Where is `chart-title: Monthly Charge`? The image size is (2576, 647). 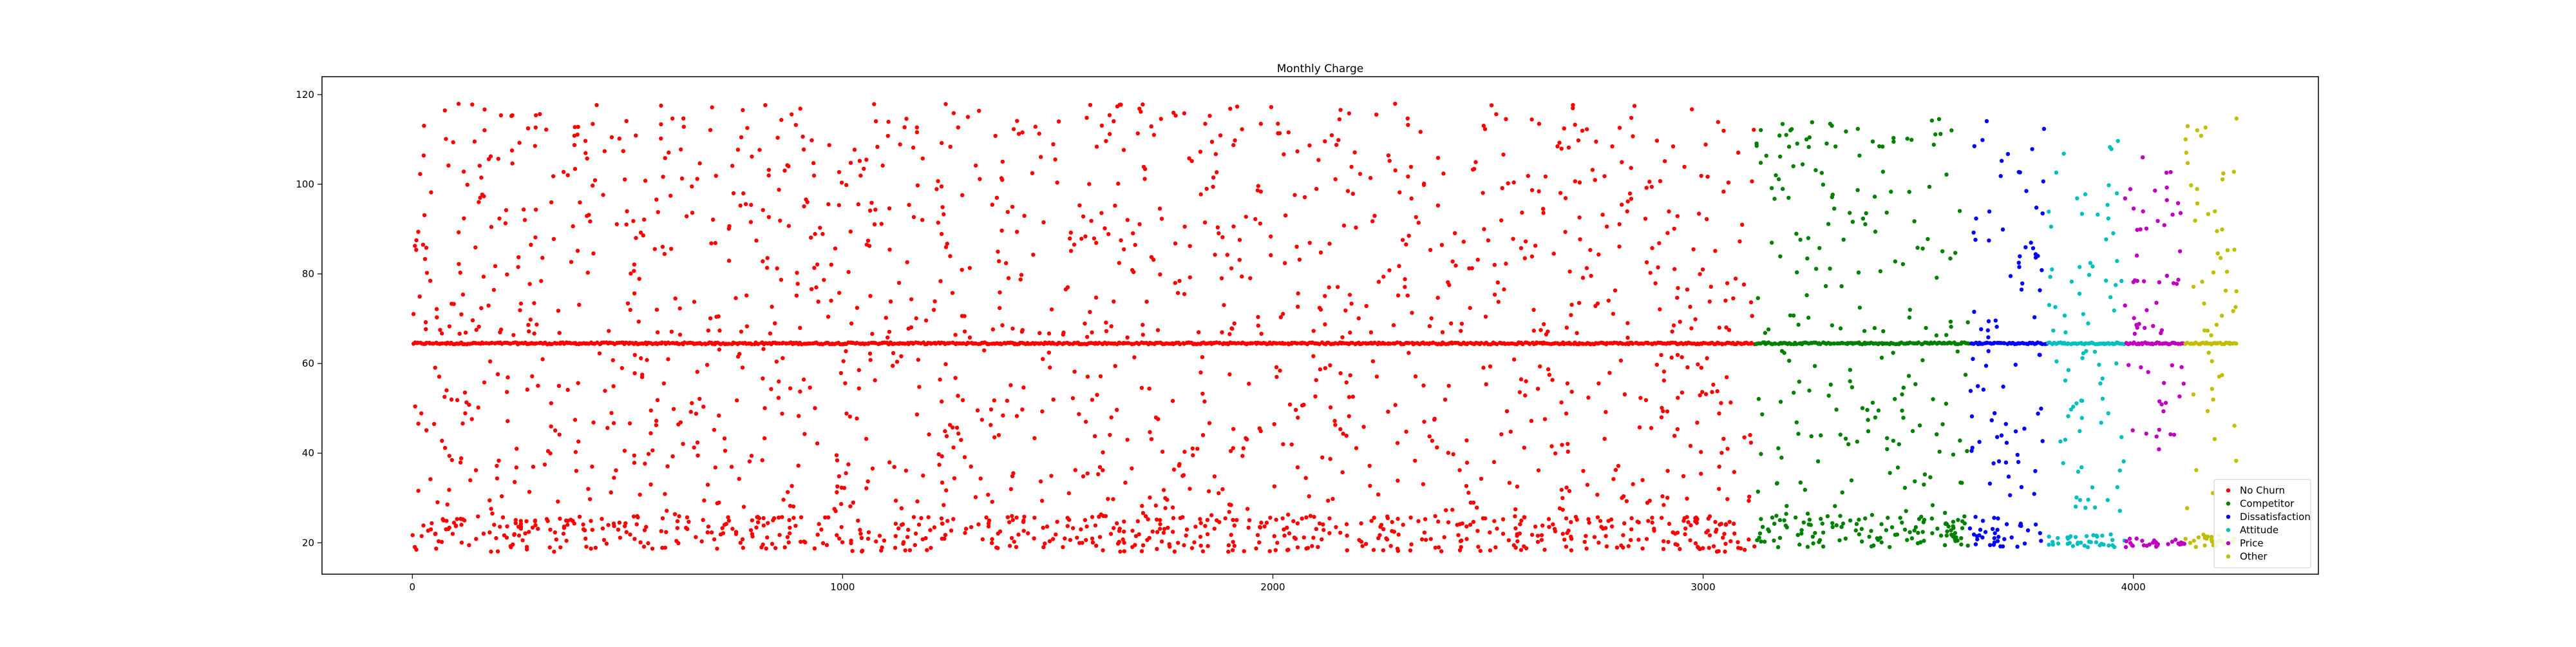
chart-title: Monthly Charge is located at coordinates (1320, 69).